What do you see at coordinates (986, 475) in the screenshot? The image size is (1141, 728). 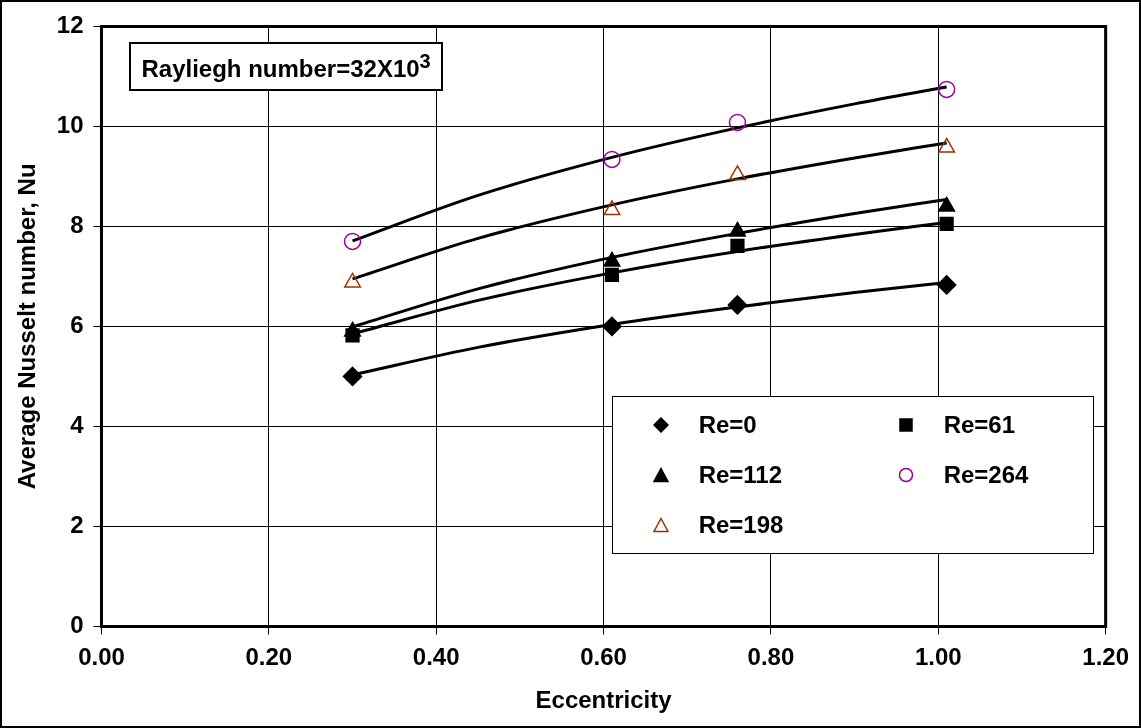 I see `legend-label: Re=264` at bounding box center [986, 475].